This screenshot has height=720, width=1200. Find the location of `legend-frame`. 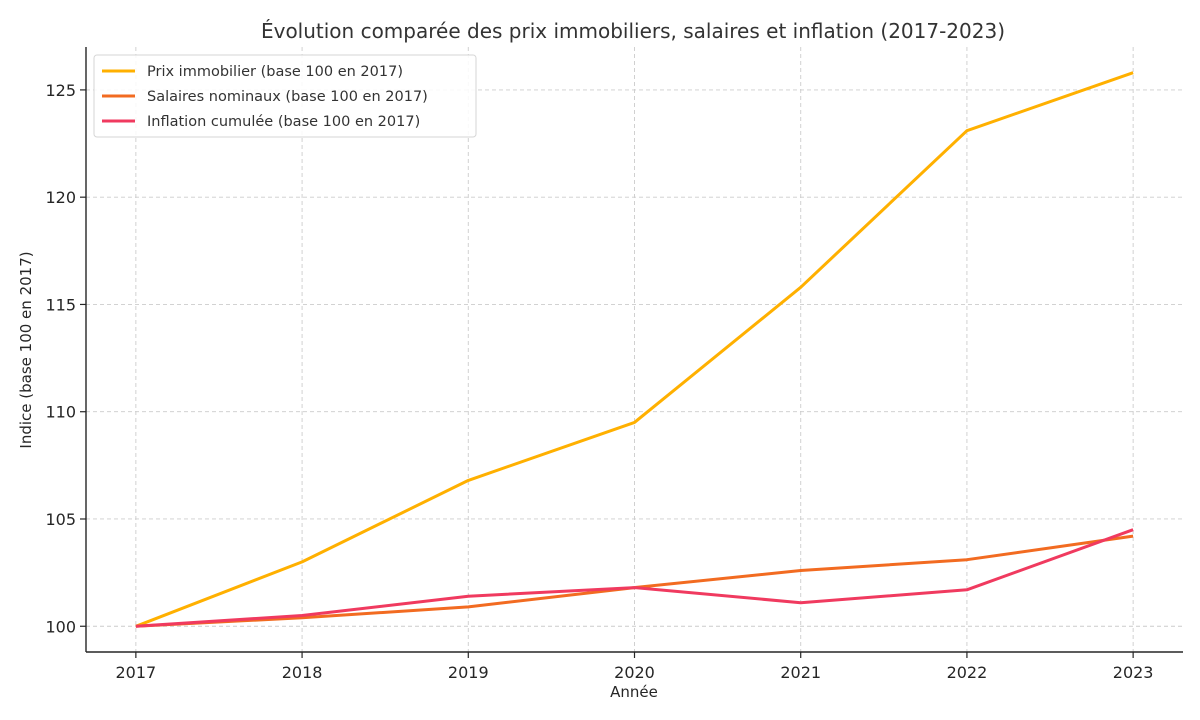

legend-frame is located at coordinates (285, 96).